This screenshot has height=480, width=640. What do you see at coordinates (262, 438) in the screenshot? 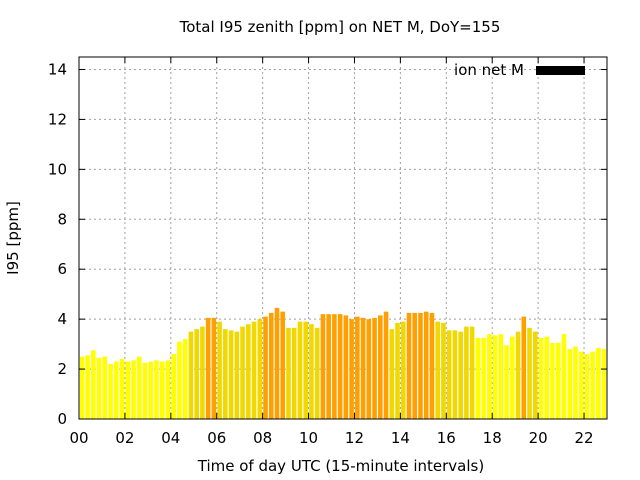
I see `x-tick-label: 08` at bounding box center [262, 438].